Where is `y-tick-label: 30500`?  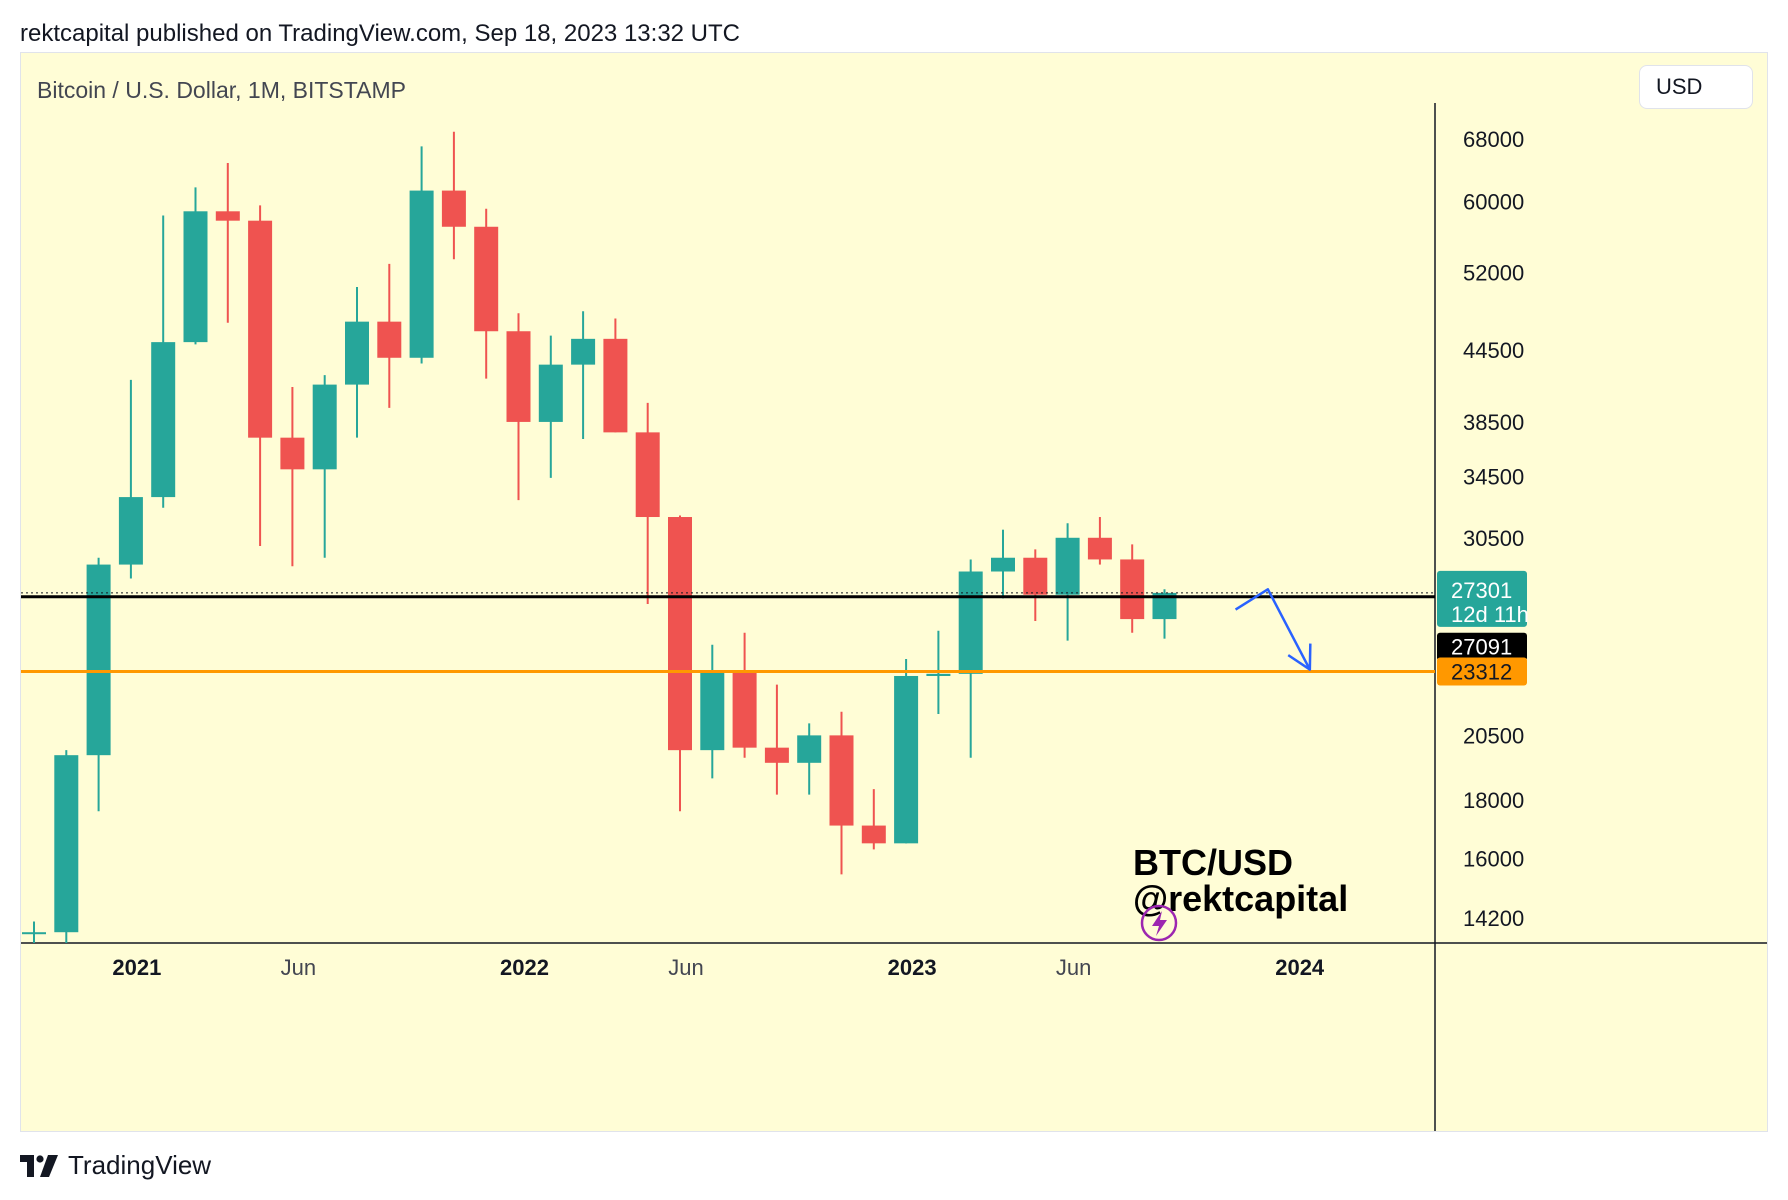
y-tick-label: 30500 is located at coordinates (1493, 538).